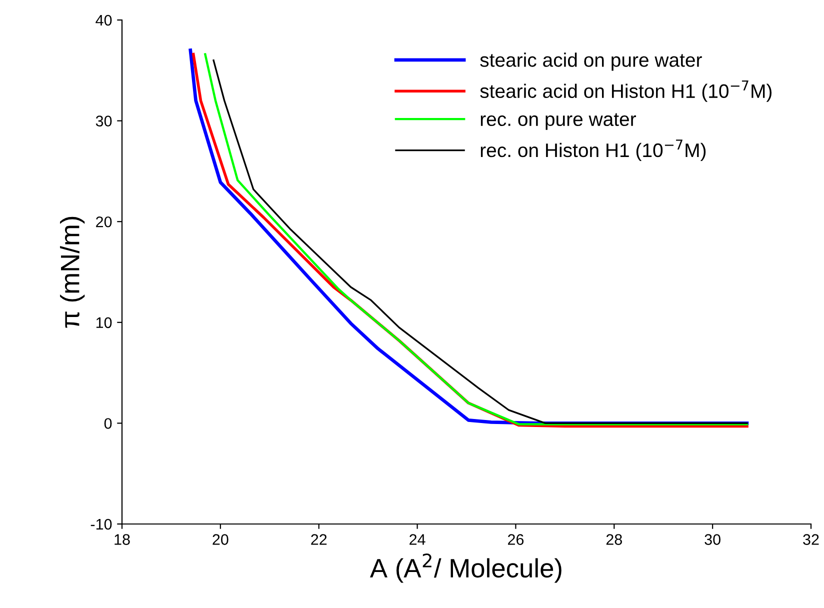 This screenshot has height=608, width=824. I want to click on legend-label: stearic acid on Histon H1 (10$^{−7}$M), so click(626, 91).